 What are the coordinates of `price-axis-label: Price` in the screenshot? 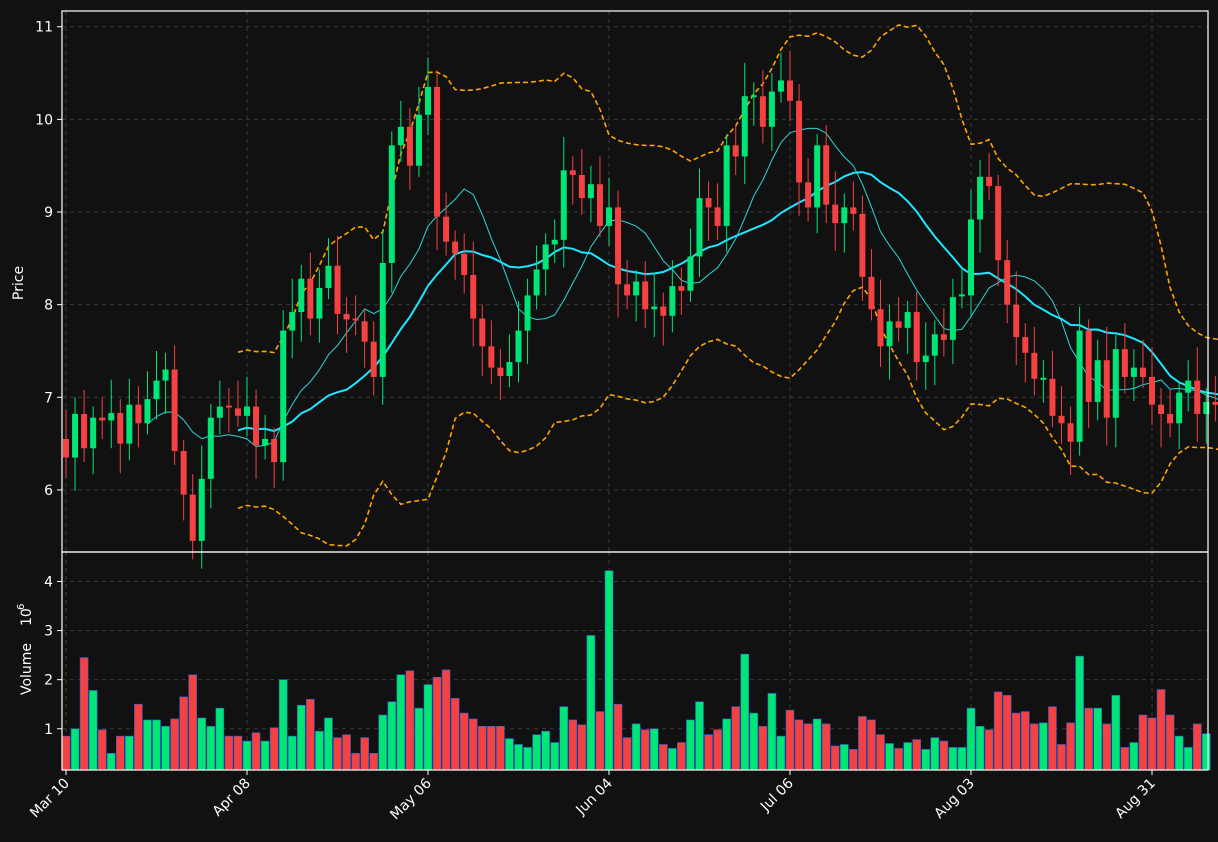 It's located at (19, 283).